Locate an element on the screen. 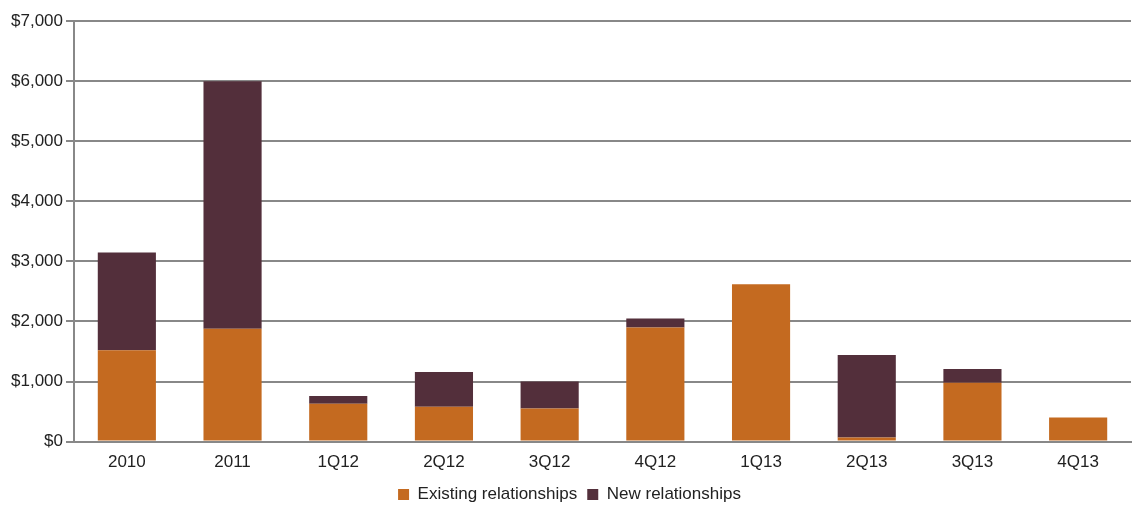 This screenshot has width=1141, height=523. x-tick-label: 3Q12 is located at coordinates (549, 462).